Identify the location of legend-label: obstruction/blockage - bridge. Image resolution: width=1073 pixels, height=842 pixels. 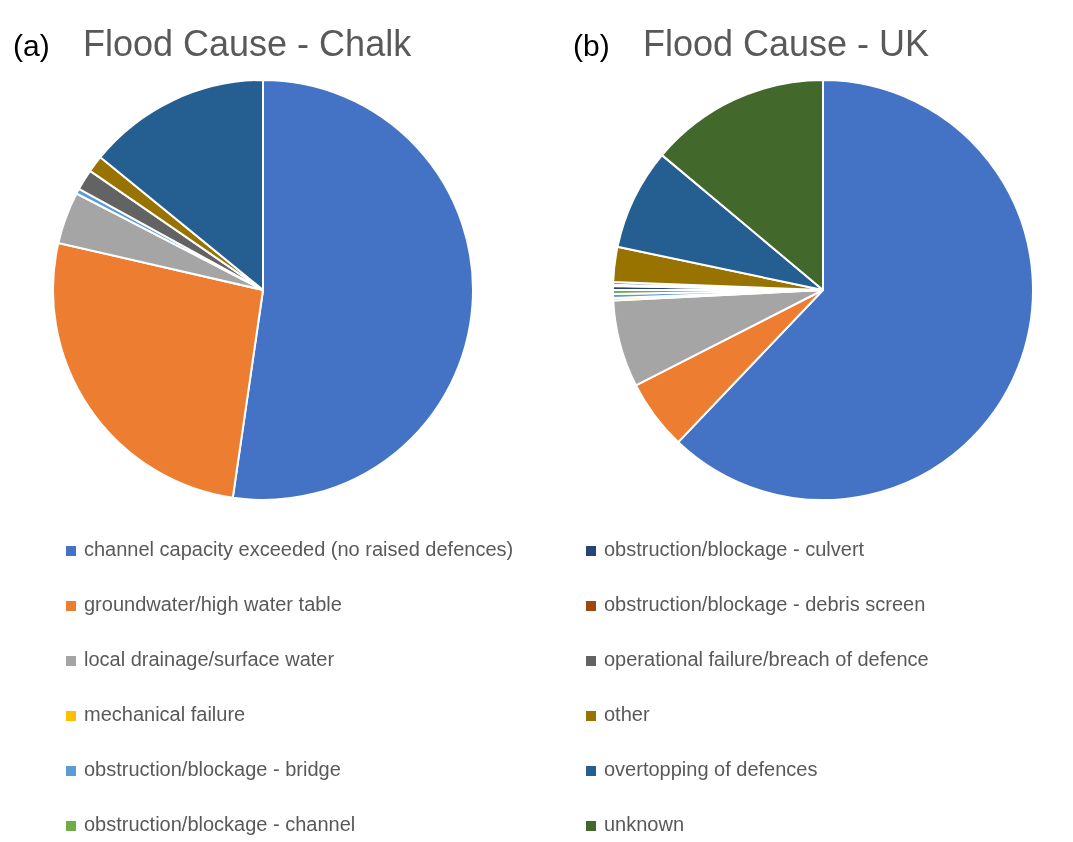
(212, 769).